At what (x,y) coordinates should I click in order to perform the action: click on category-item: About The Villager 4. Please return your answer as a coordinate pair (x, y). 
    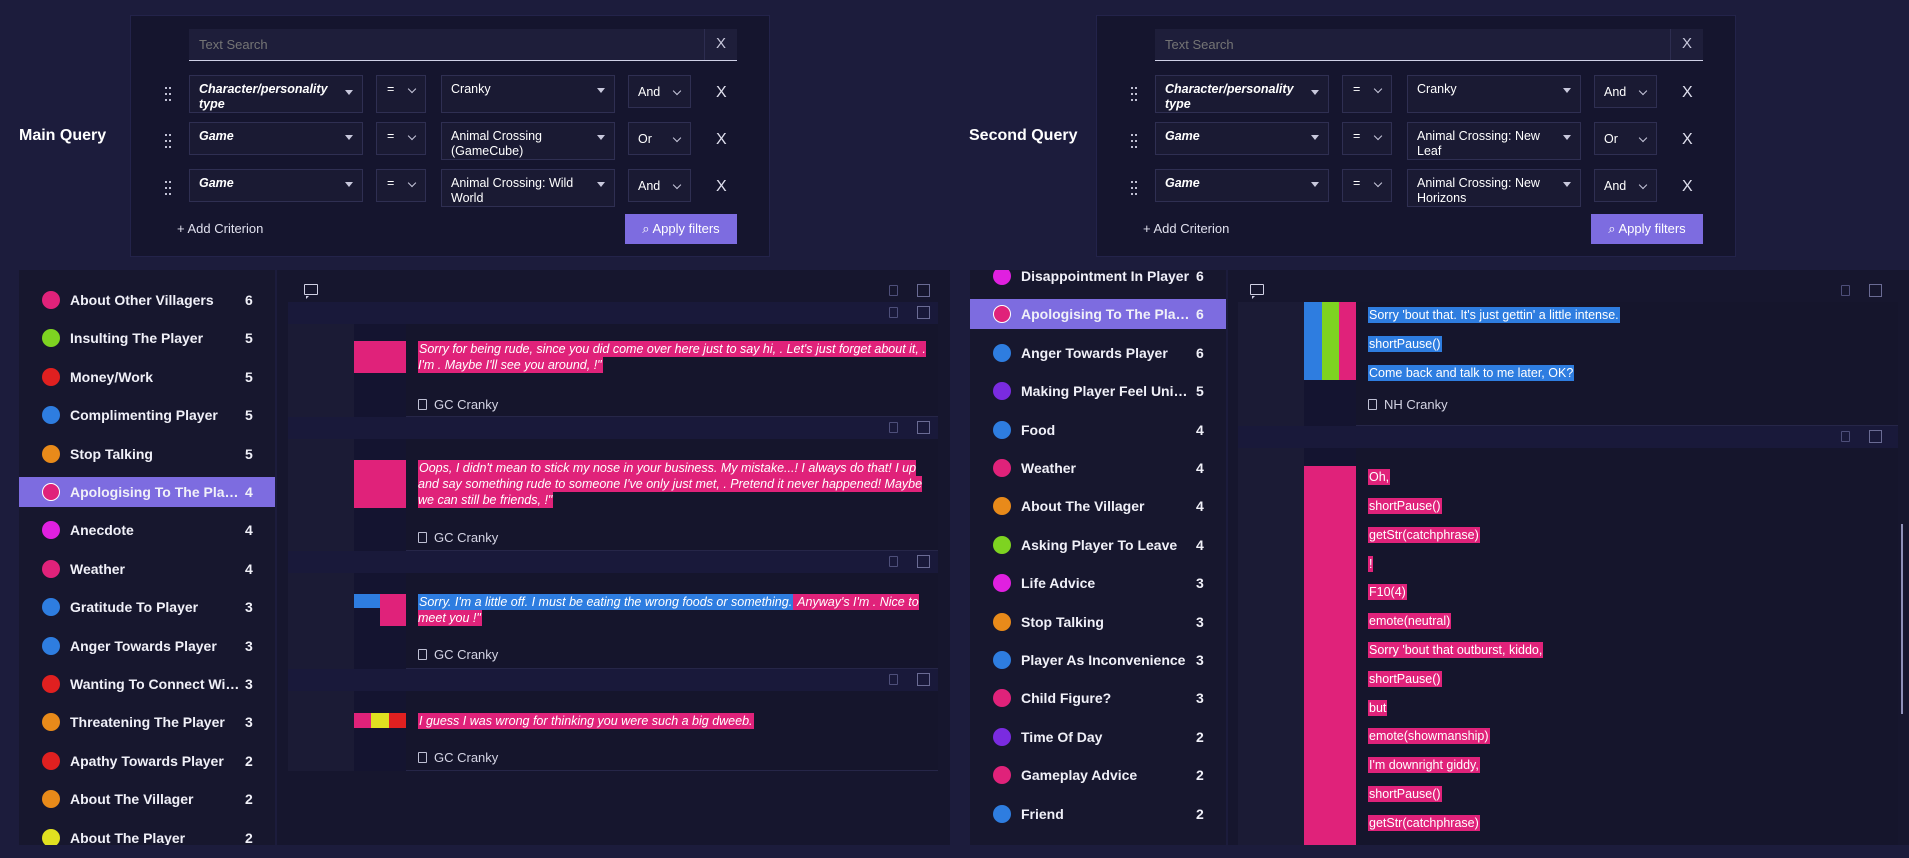
    Looking at the image, I should click on (1098, 506).